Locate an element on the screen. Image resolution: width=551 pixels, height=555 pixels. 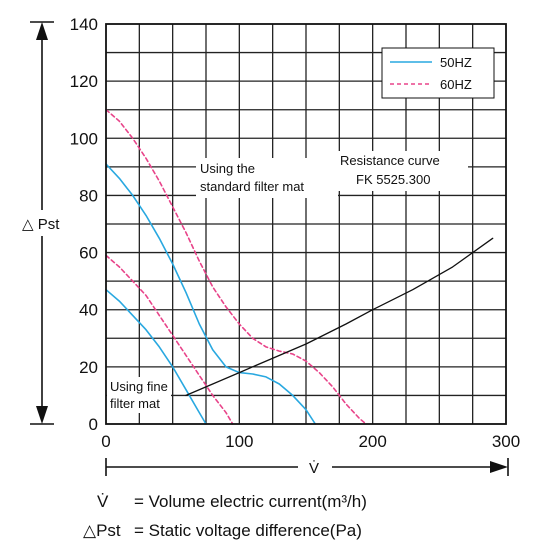
annotation-standard-filter-line1: Using the is located at coordinates (227, 168).